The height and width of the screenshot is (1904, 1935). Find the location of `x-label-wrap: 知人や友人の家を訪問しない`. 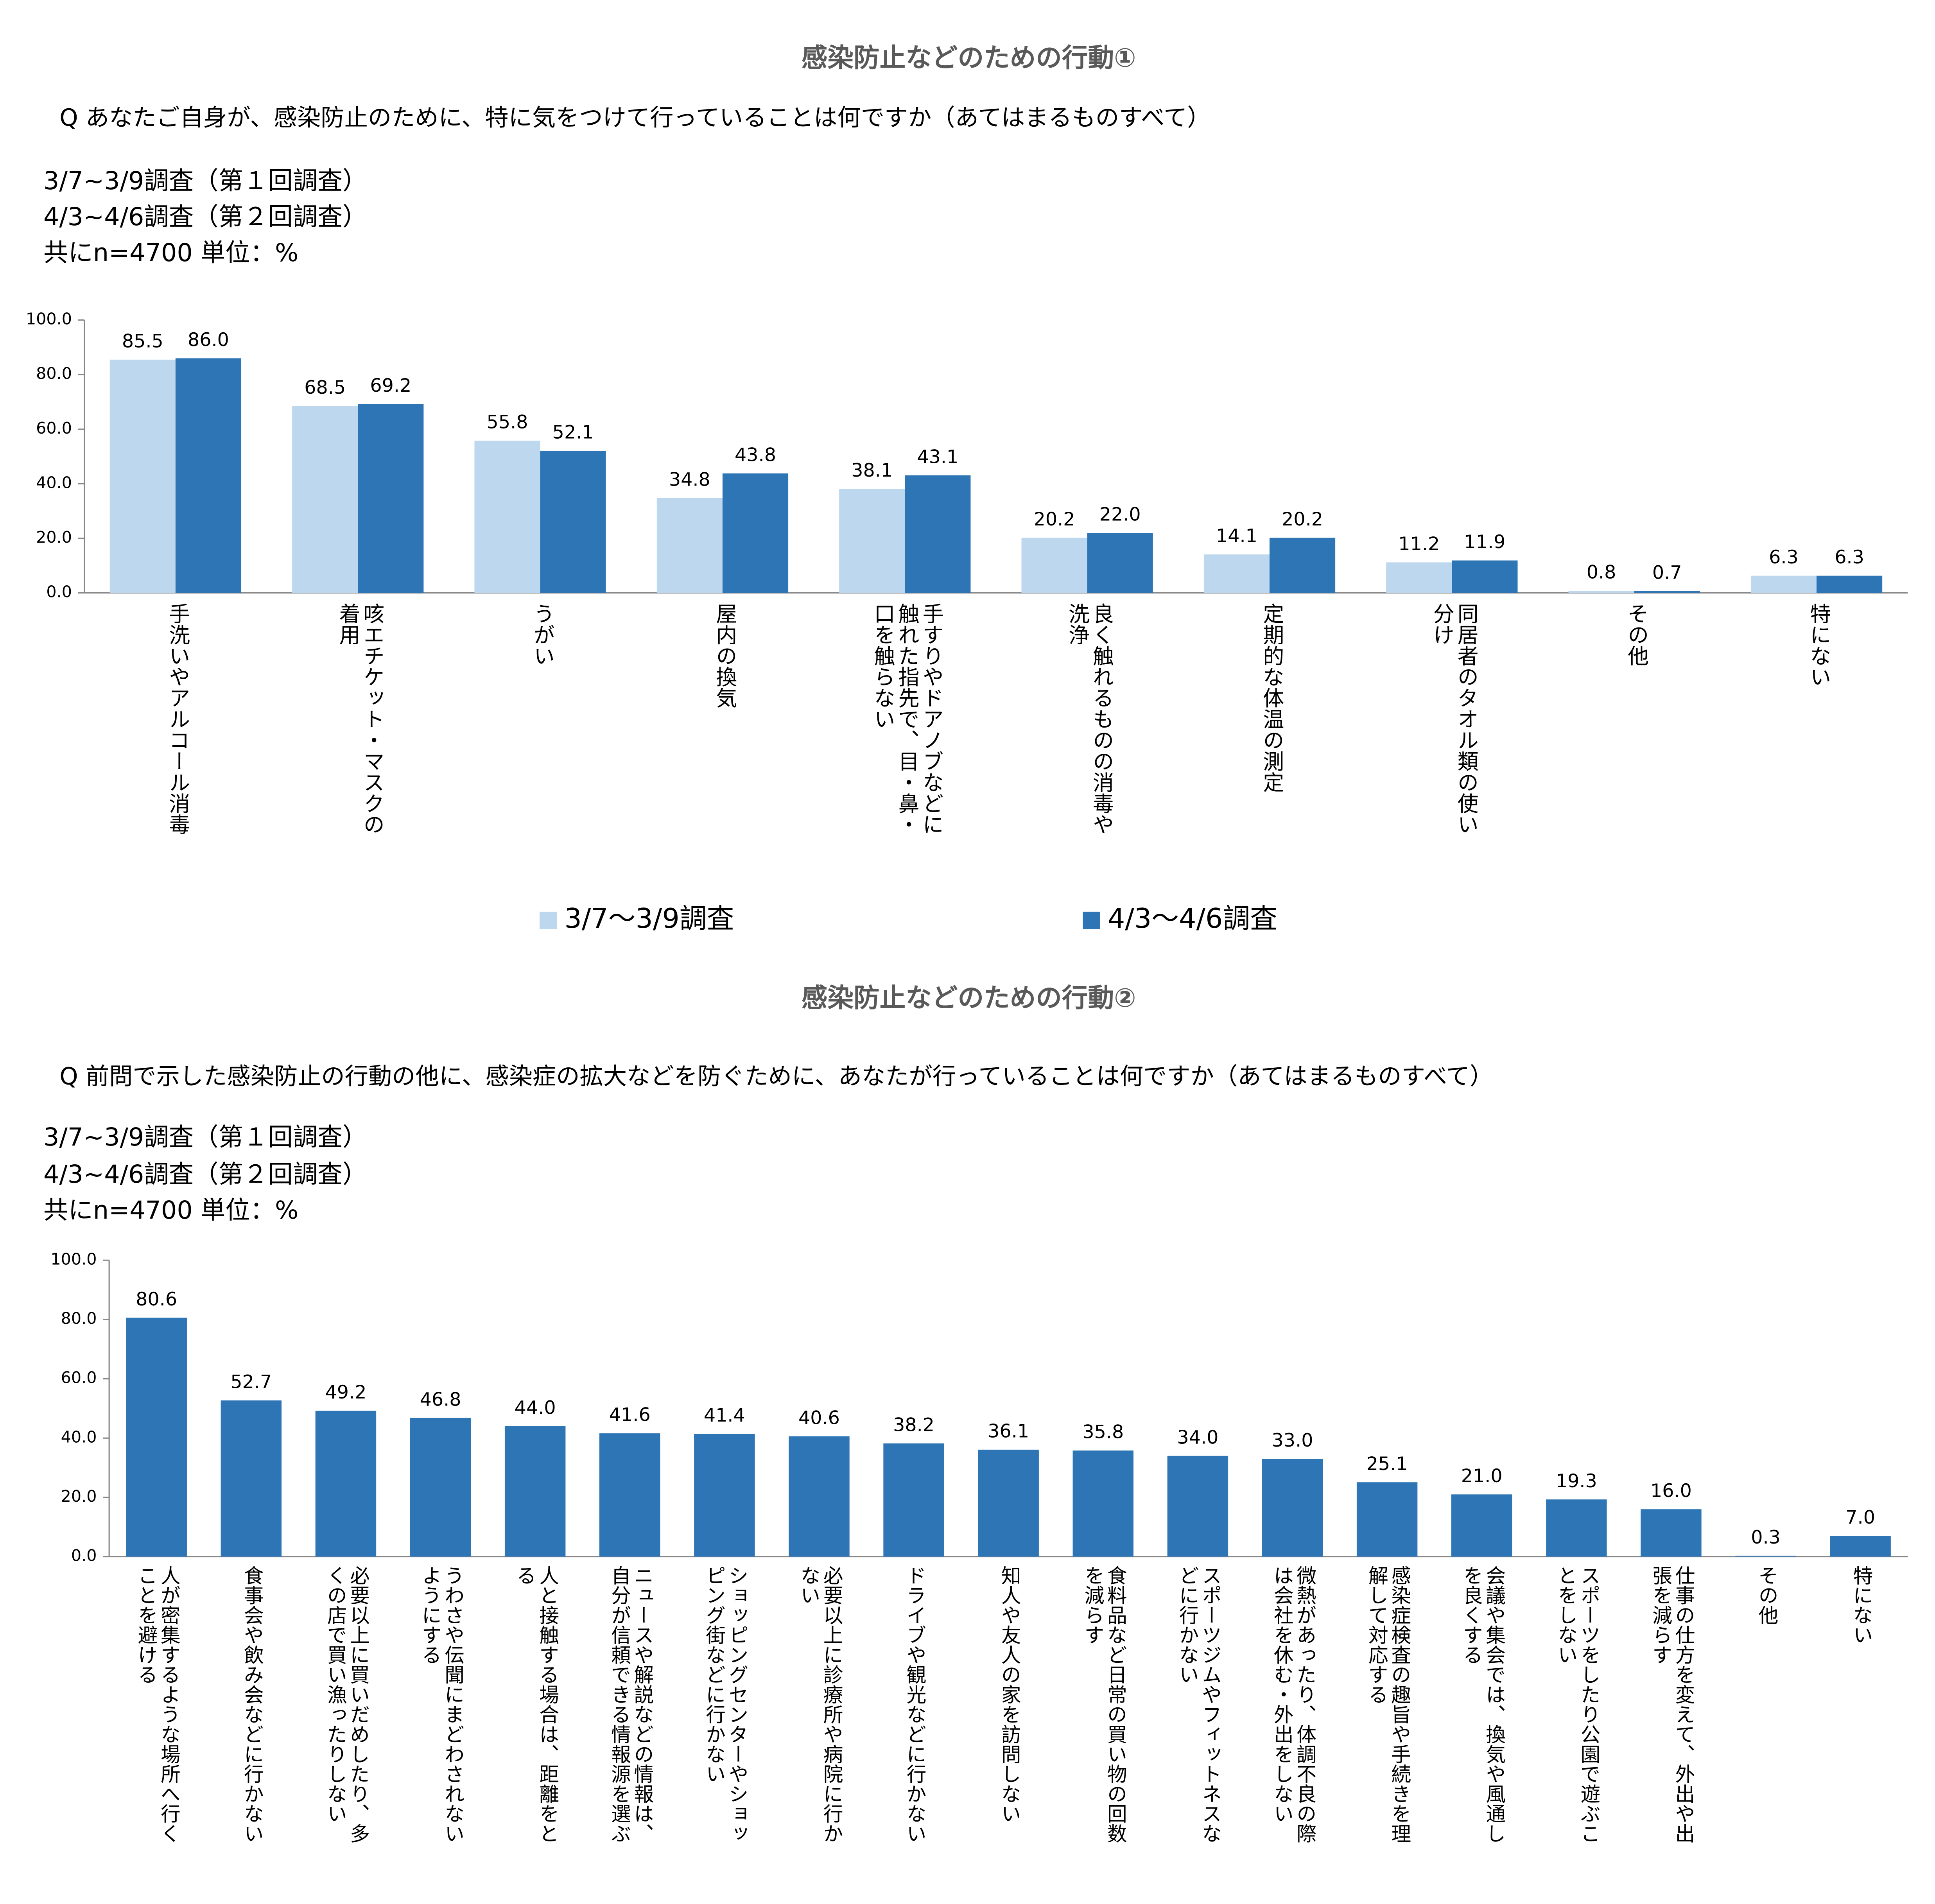

x-label-wrap: 知人や友人の家を訪問しない is located at coordinates (1009, 1726).